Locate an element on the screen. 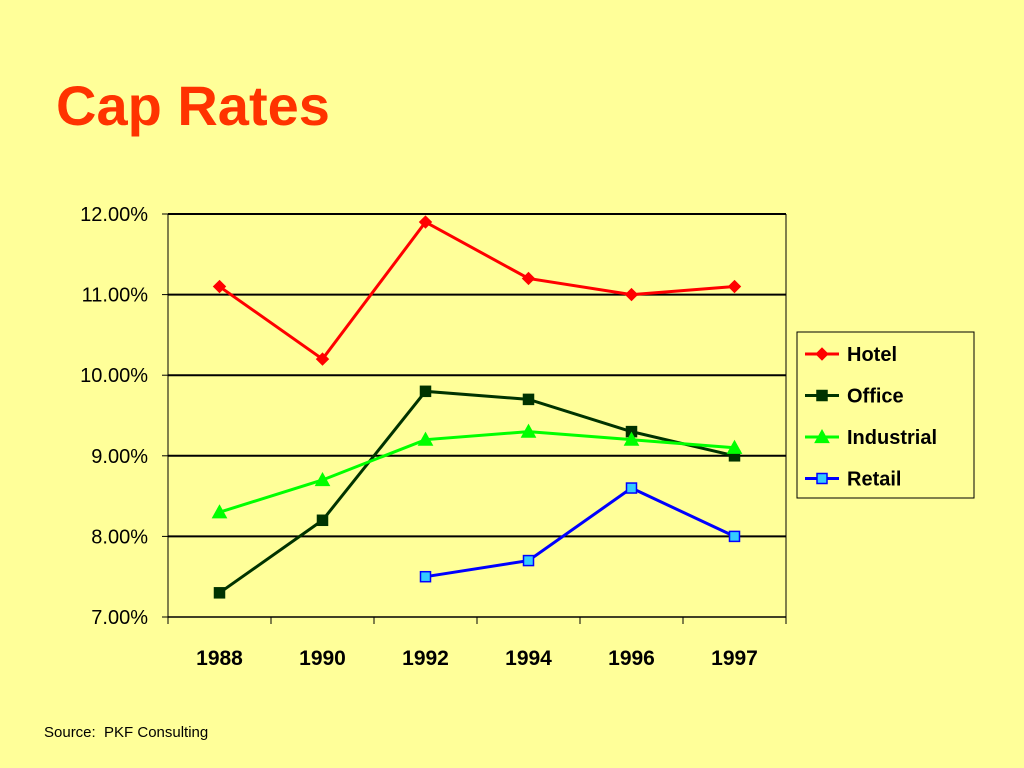 The height and width of the screenshot is (768, 1024). legend: Hotel Office Industrial Retail is located at coordinates (885, 415).